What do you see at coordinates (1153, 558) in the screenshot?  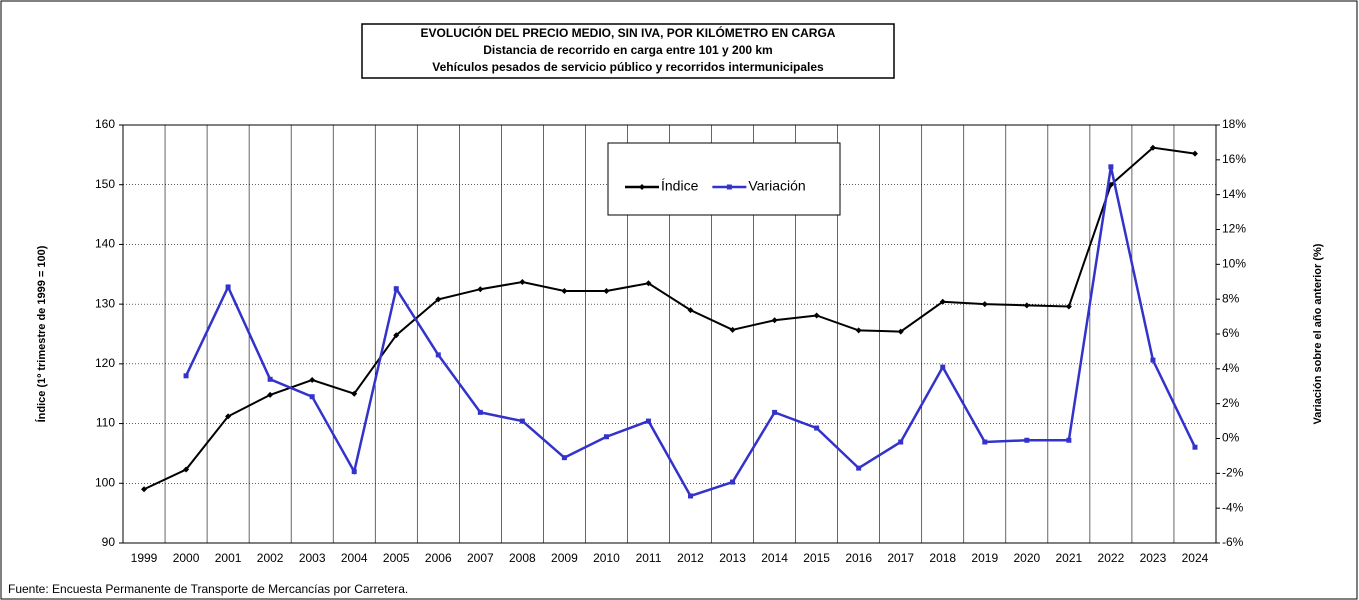 I see `x-tick-label: 2023` at bounding box center [1153, 558].